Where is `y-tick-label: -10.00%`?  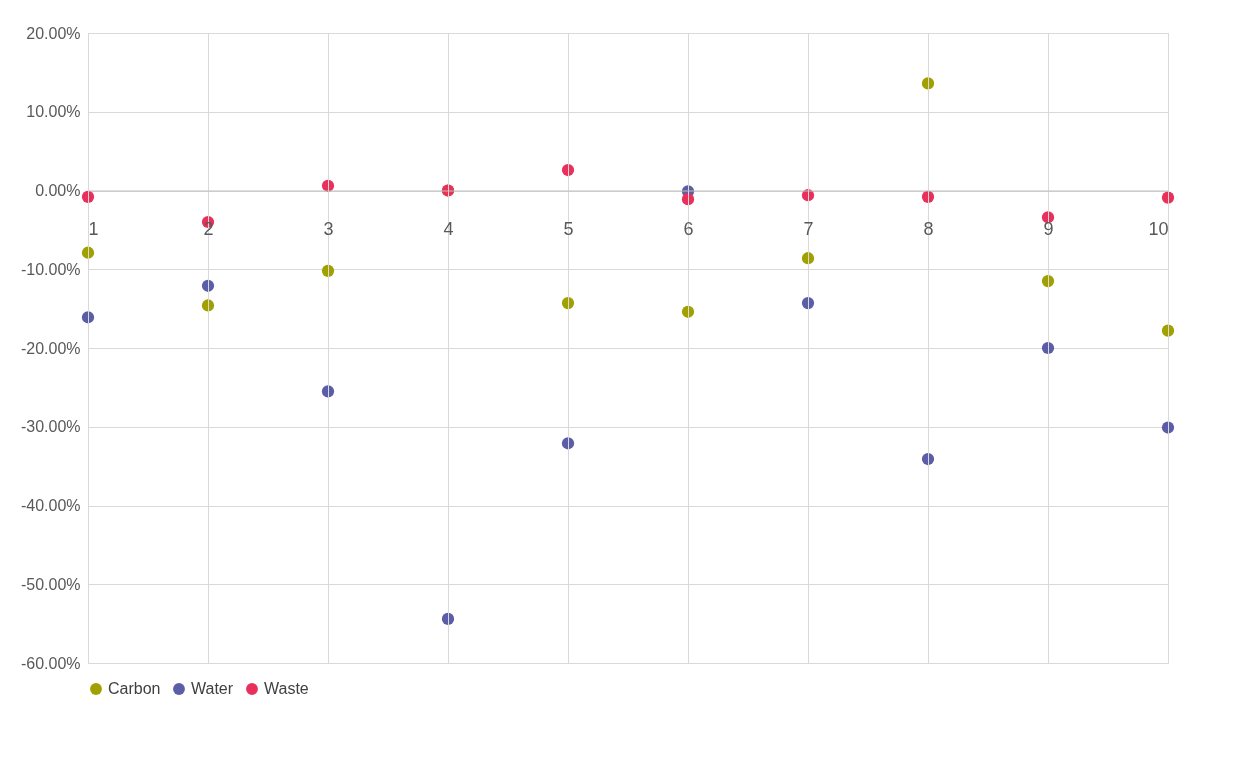
y-tick-label: -10.00% is located at coordinates (50, 269).